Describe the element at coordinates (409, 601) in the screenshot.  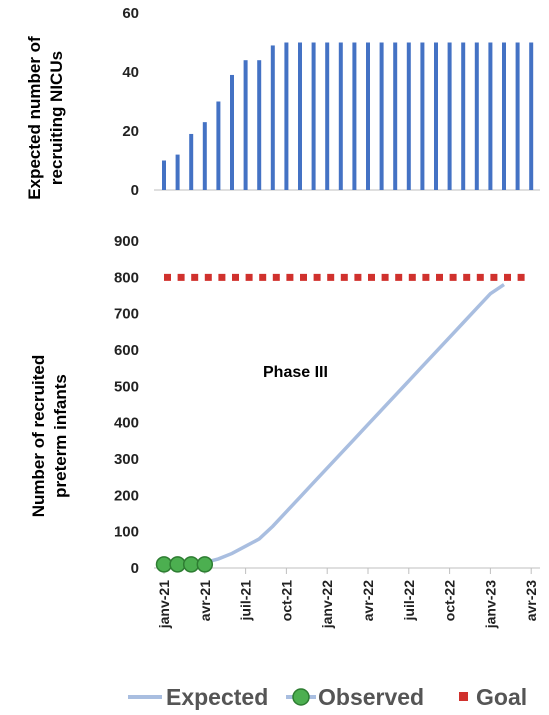
I see `x-tick-label: juil-22` at that location.